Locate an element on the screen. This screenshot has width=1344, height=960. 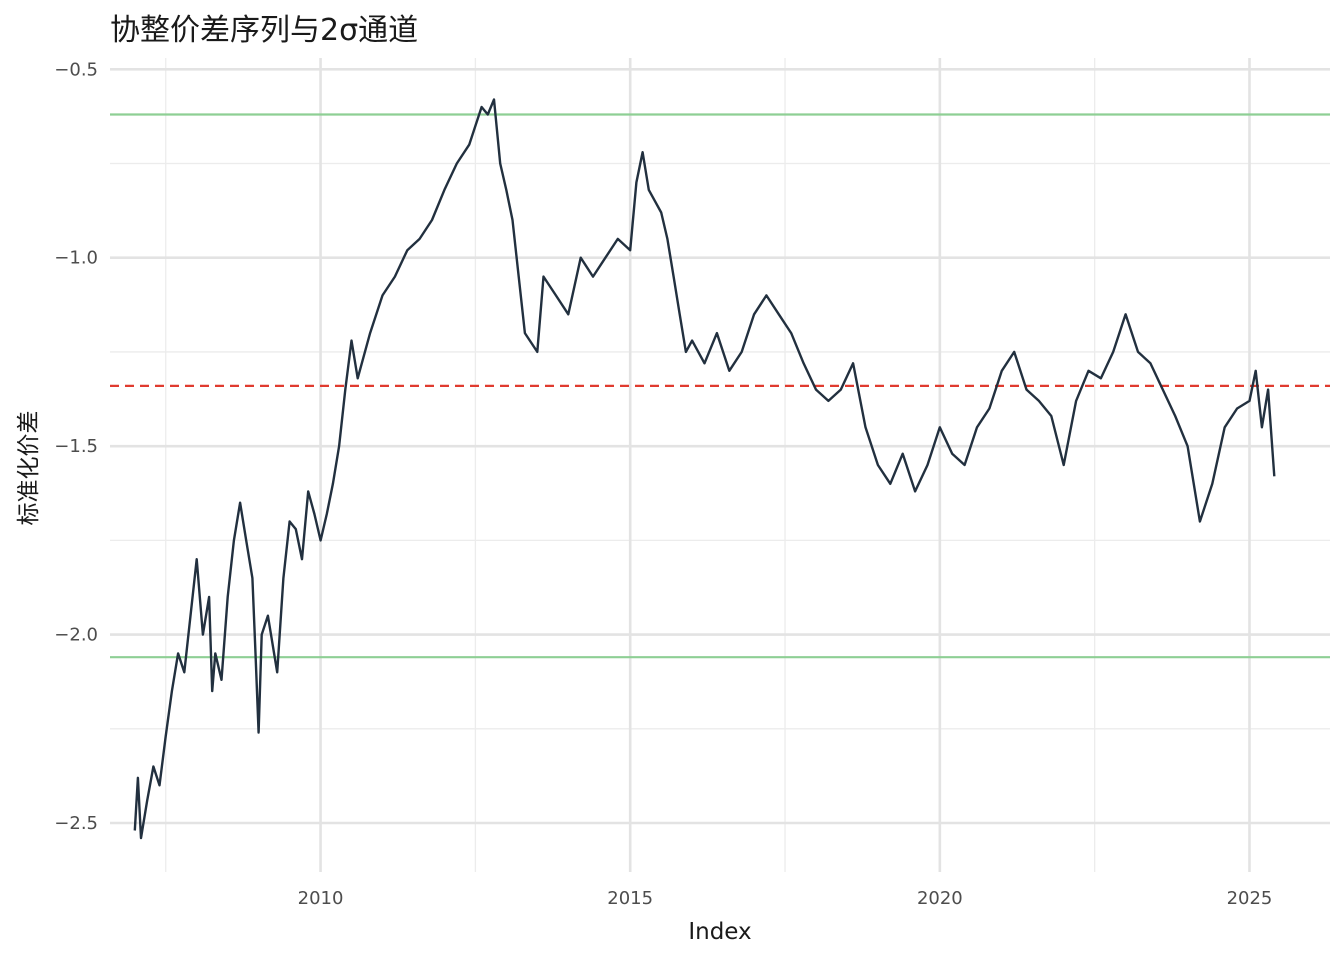
y-tick-label: −0.5 is located at coordinates (76, 69).